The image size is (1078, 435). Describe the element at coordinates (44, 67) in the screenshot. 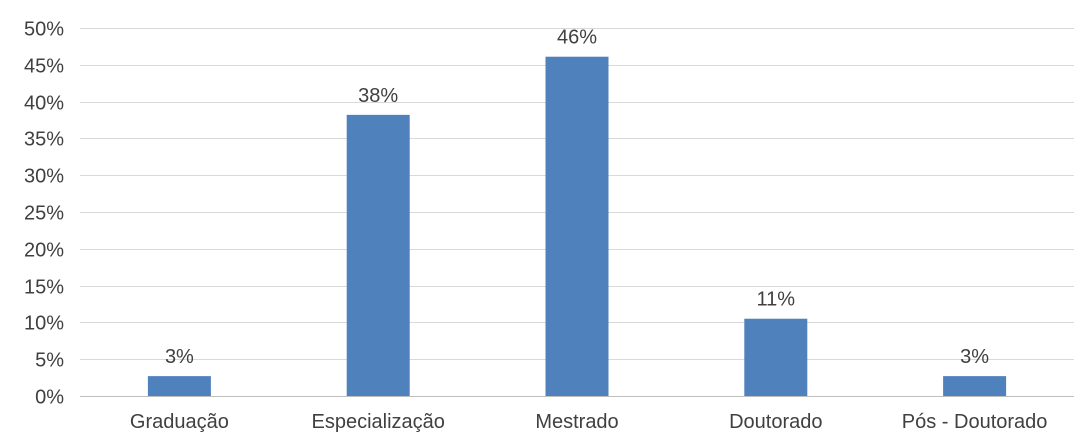

I see `y-tick-label: 45%` at that location.